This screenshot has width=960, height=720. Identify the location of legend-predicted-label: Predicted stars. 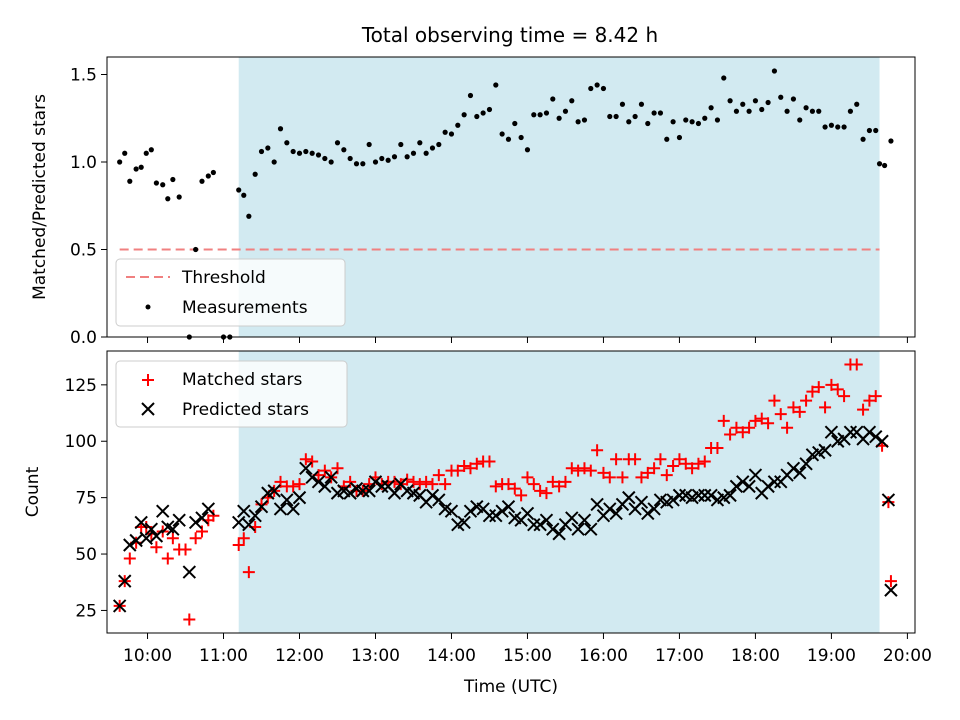
(245, 410).